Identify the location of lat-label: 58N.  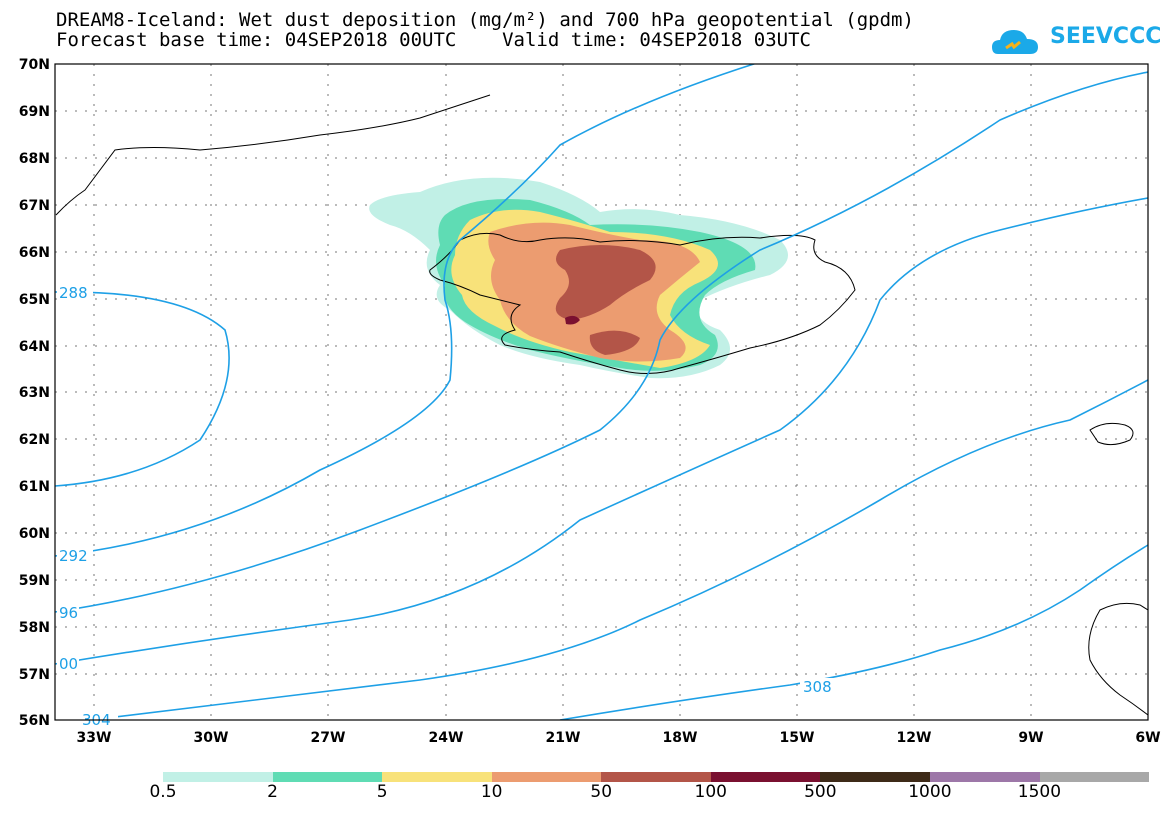
(34, 628).